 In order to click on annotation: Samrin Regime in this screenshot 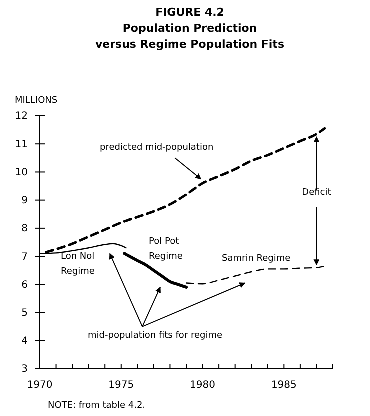, I will do `click(257, 259)`.